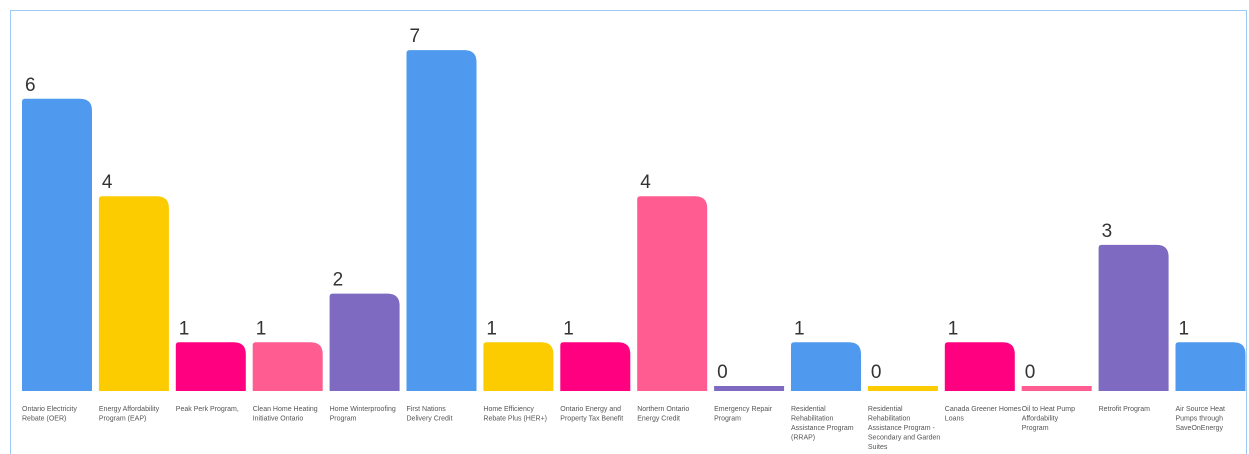  What do you see at coordinates (515, 414) in the screenshot?
I see `category-label: Home Efficiency Rebate Plus (HER+)` at bounding box center [515, 414].